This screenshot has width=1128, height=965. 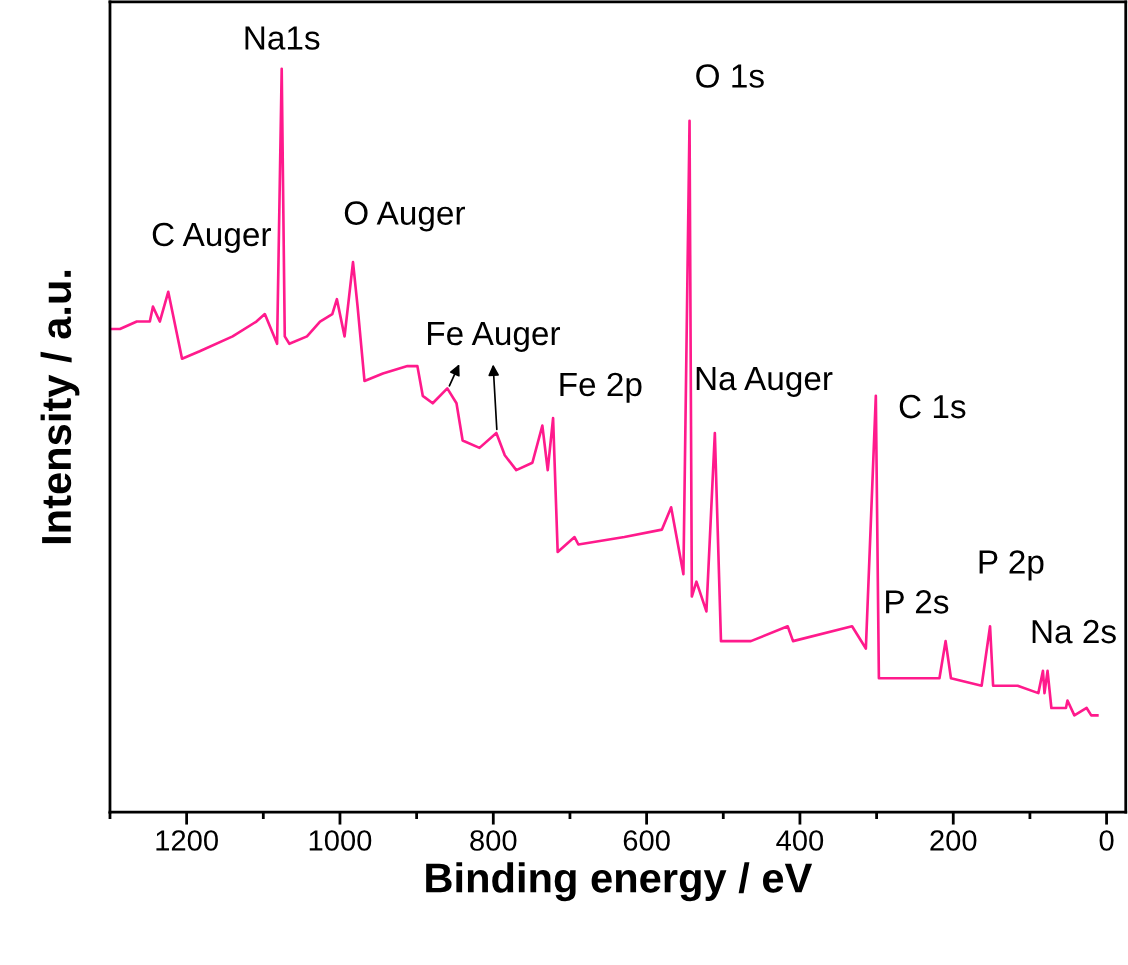 I want to click on y-axis-title: Intensity / a.u., so click(x=60, y=407).